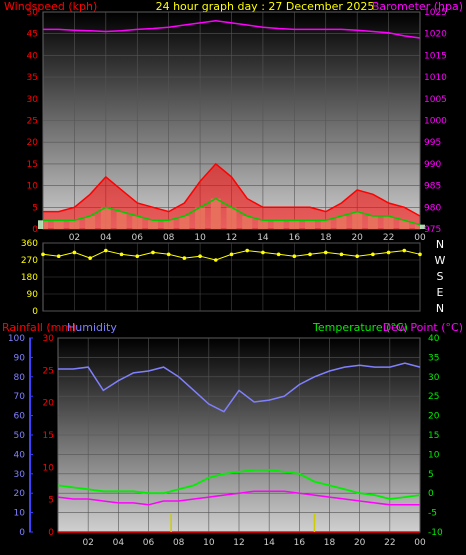 The width and height of the screenshot is (466, 555). I want to click on wind-x-tick-label: 00, so click(420, 238).